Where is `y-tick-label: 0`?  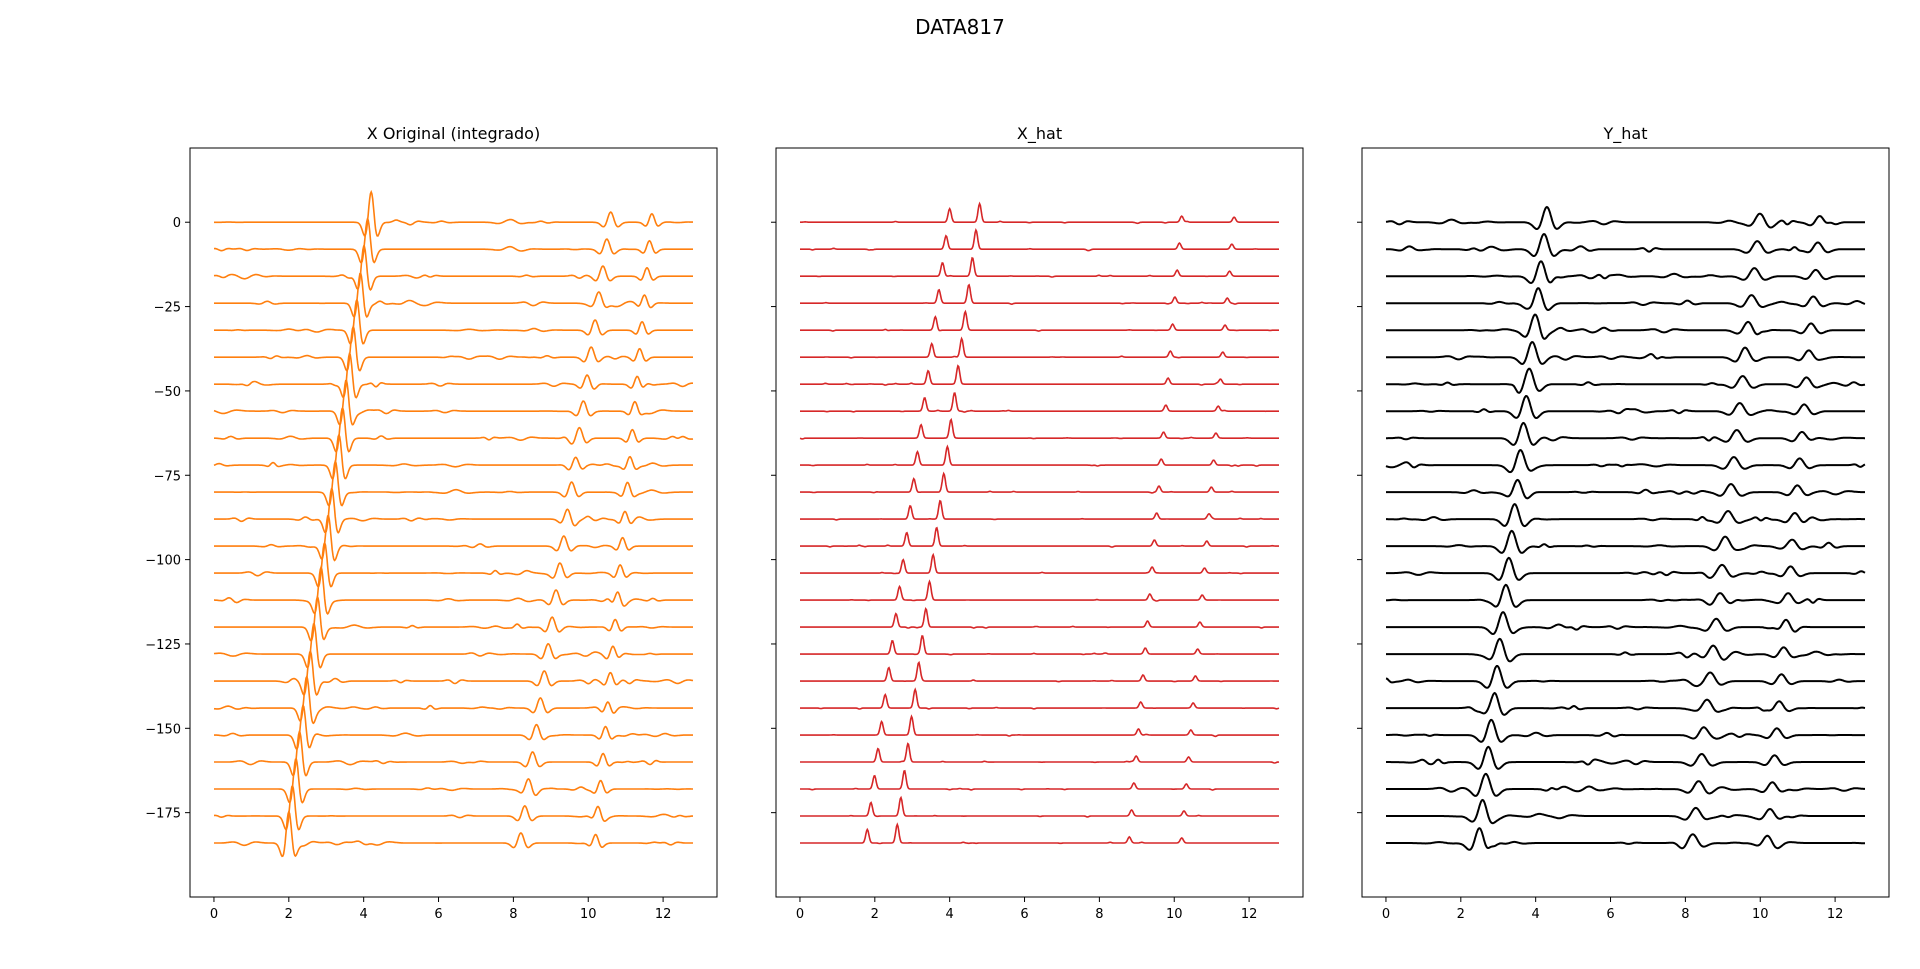
y-tick-label: 0 is located at coordinates (177, 223).